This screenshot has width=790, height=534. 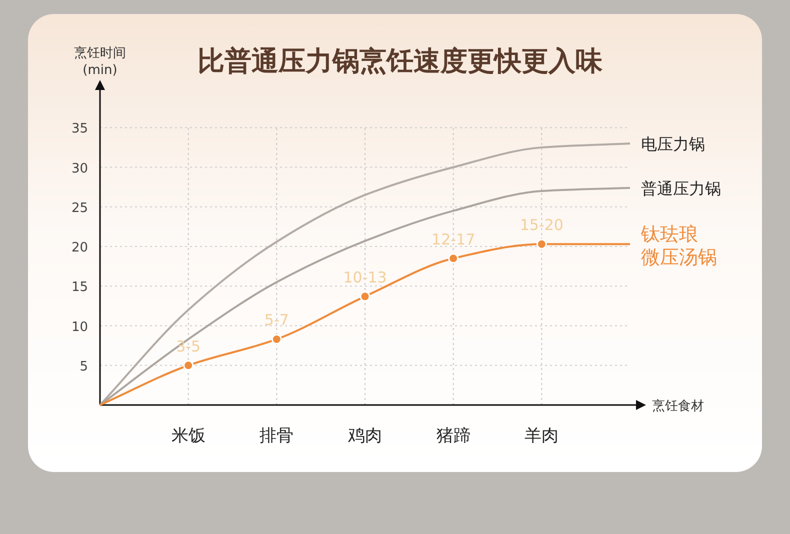 I want to click on chart-title: 比普通压力锅烹饪速度更快更入味, so click(x=401, y=61).